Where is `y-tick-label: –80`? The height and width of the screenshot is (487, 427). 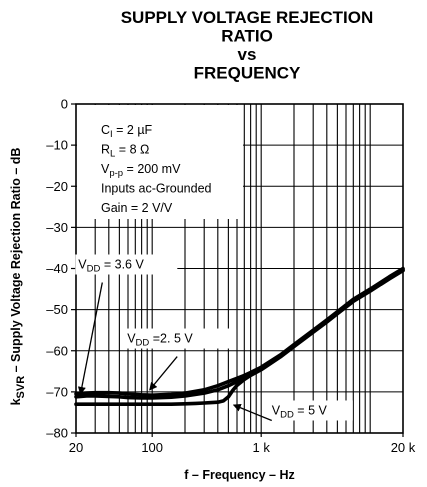 y-tick-label: –80 is located at coordinates (57, 433).